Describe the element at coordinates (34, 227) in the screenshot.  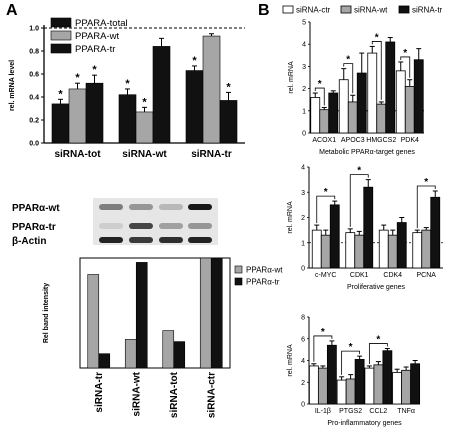
I see `blot-label: PPARα-tr` at that location.